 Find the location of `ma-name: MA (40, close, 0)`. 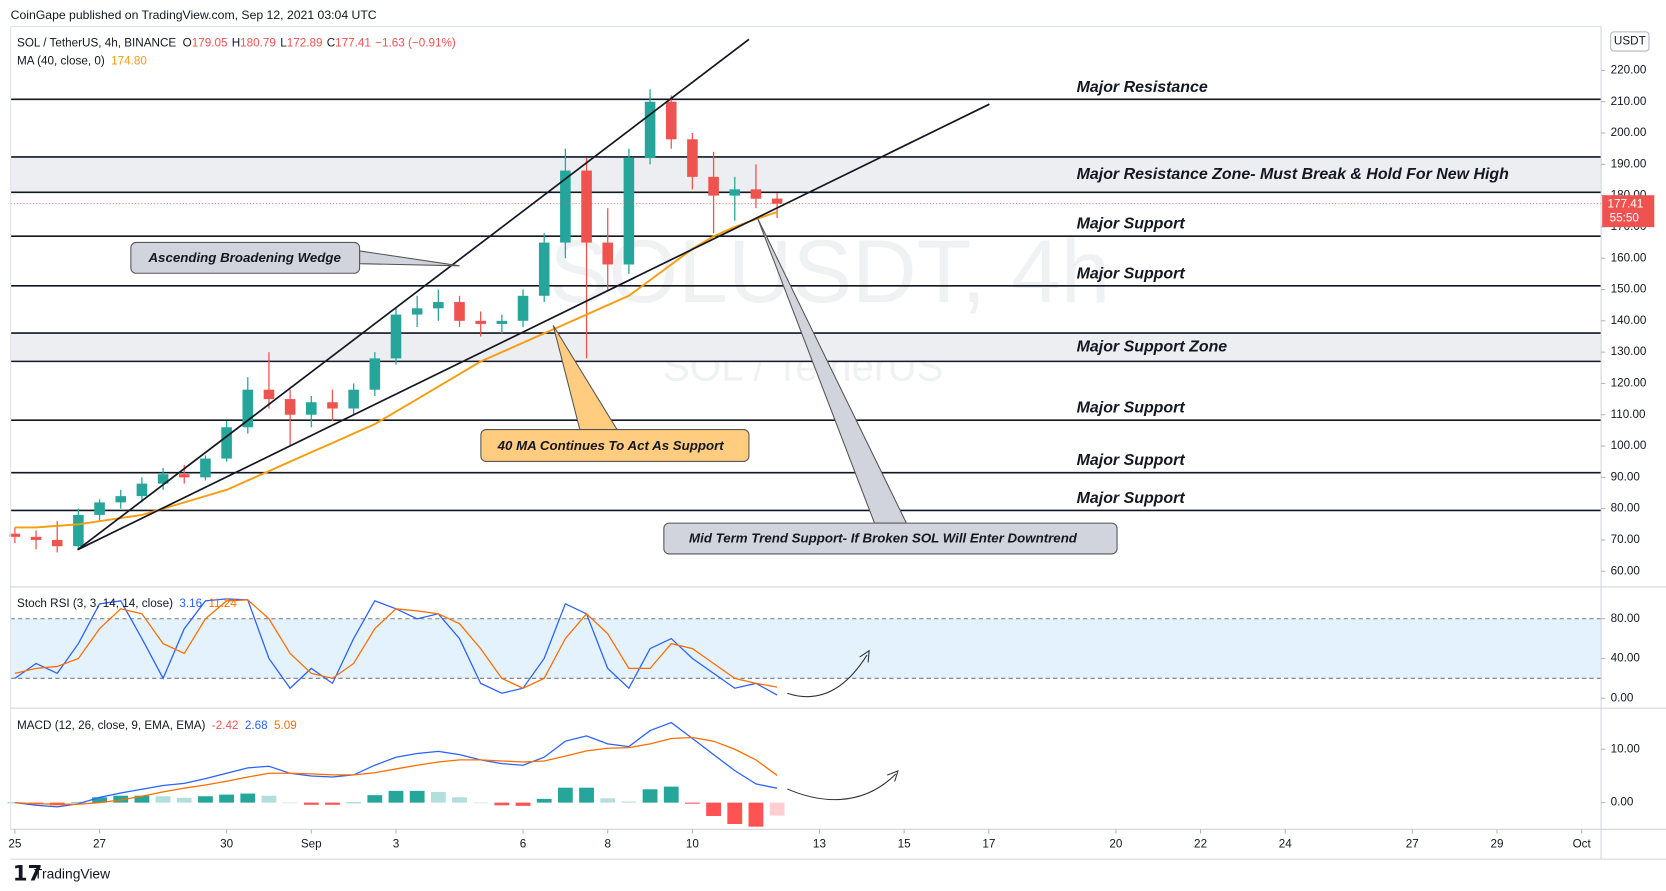

ma-name: MA (40, close, 0) is located at coordinates (61, 61).